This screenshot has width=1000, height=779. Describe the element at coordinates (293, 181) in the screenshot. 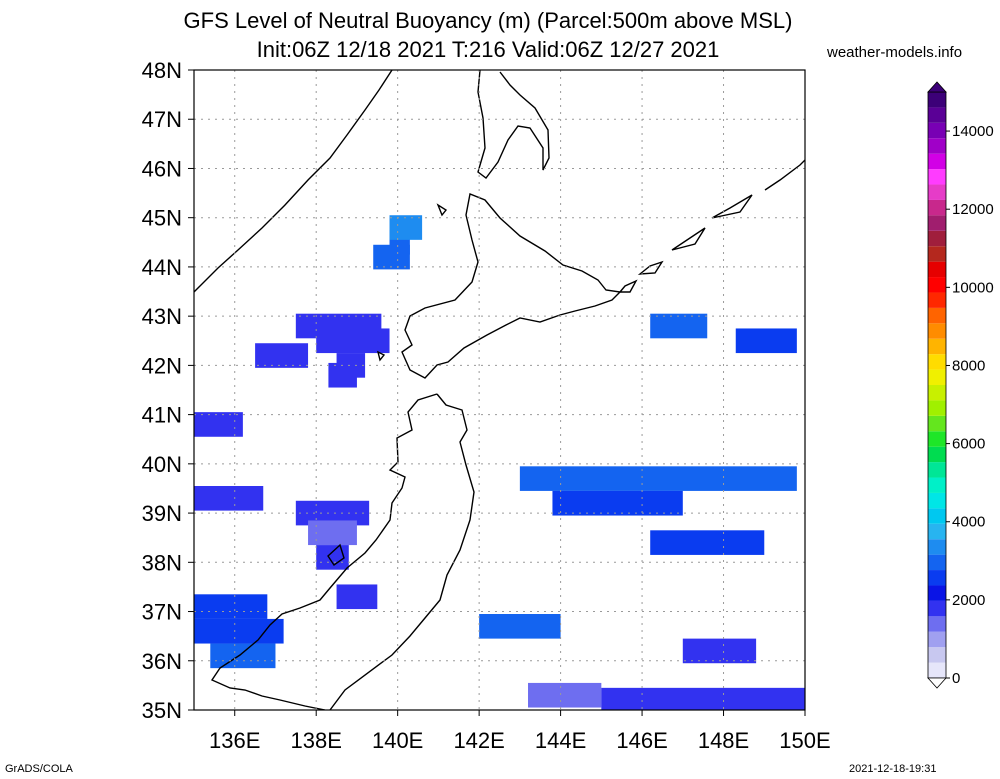

I see `coastline-mainland` at that location.